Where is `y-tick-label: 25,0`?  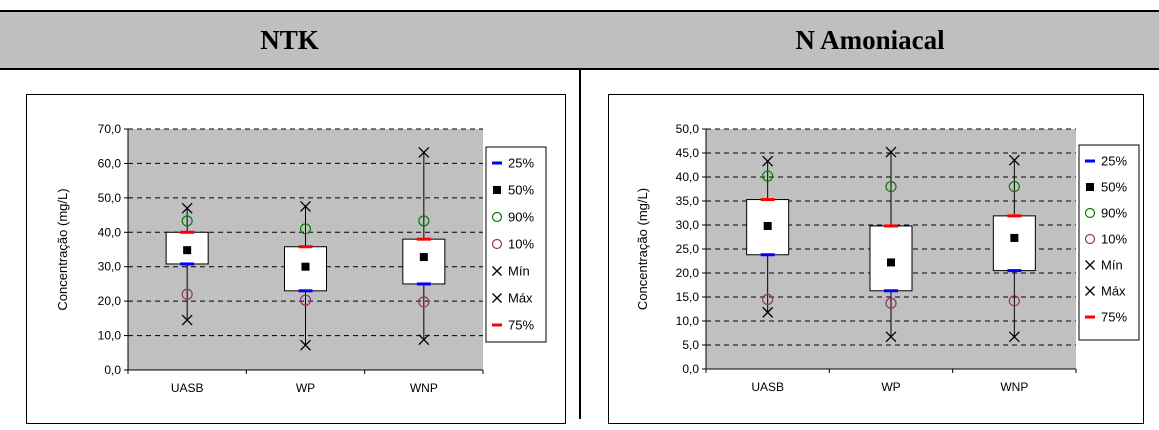 y-tick-label: 25,0 is located at coordinates (688, 249).